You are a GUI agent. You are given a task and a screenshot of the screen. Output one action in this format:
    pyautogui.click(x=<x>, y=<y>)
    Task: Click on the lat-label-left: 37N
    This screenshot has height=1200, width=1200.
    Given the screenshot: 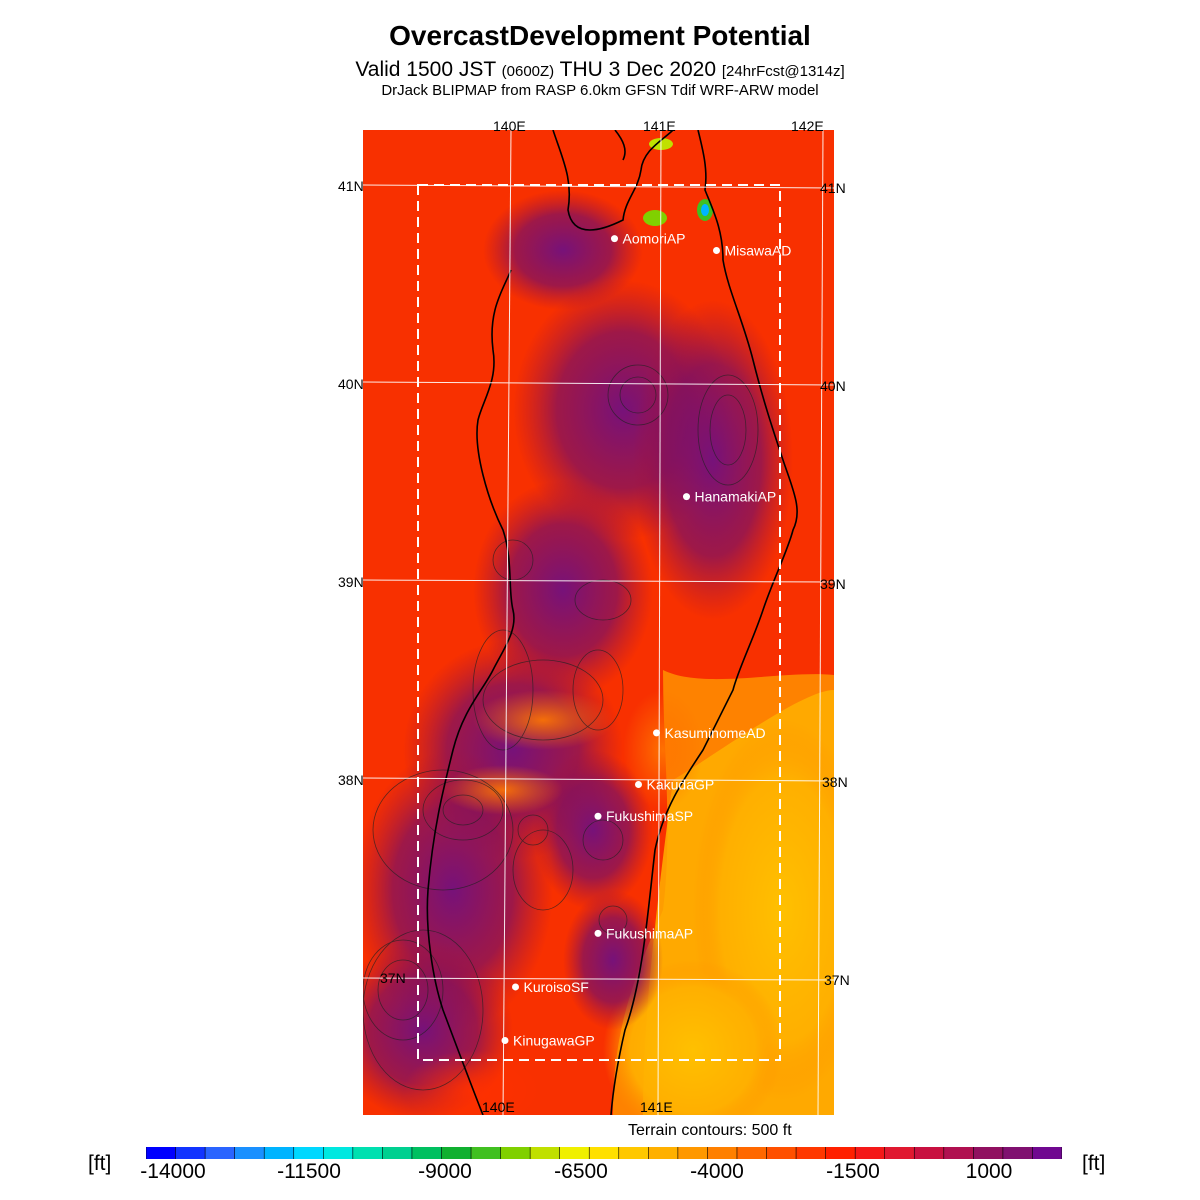 What is the action you would take?
    pyautogui.click(x=393, y=978)
    